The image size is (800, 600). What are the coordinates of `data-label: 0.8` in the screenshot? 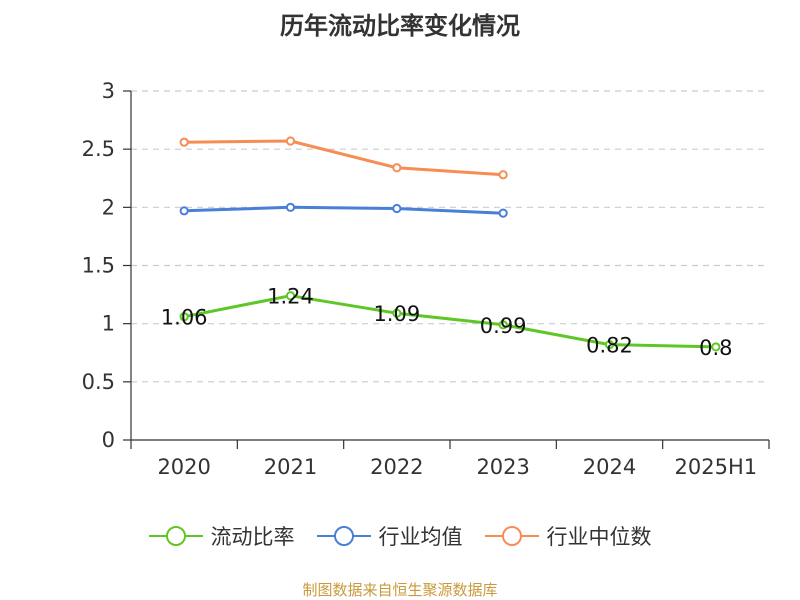 It's located at (715, 348).